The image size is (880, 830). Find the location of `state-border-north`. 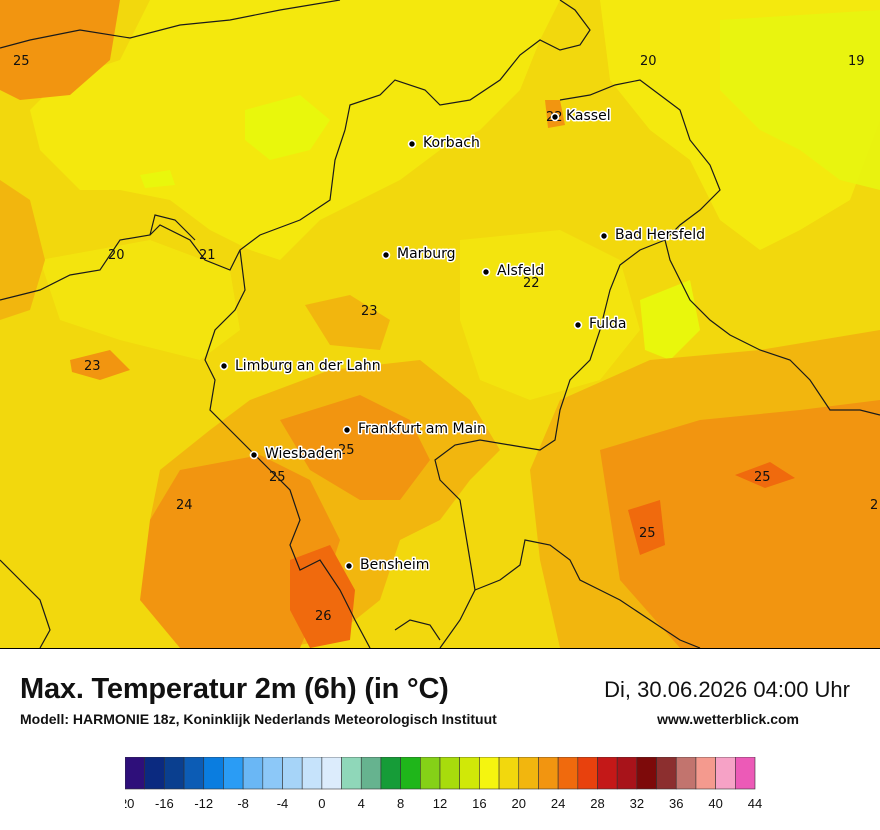

state-border-north is located at coordinates (170, 24).